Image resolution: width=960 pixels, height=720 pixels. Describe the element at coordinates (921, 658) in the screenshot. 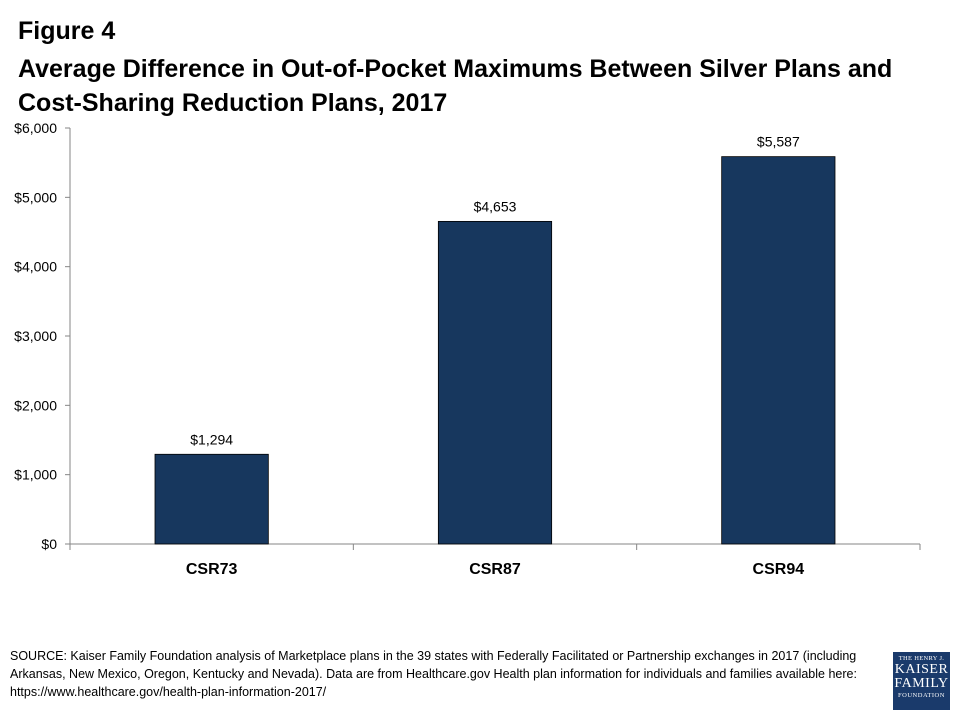

I see `logo-line-1: THE HENRY J.` at that location.